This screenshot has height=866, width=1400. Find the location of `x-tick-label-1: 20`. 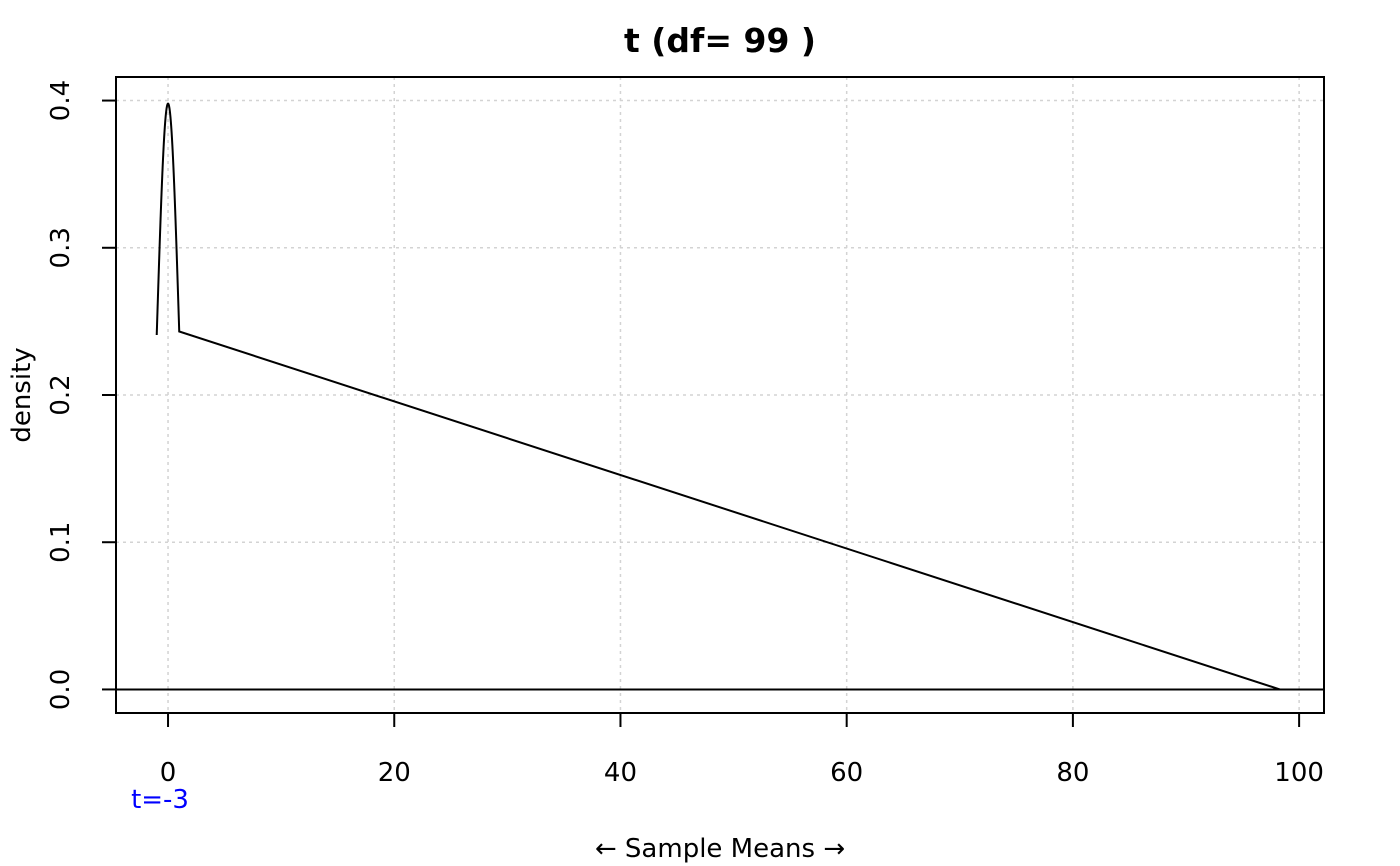

x-tick-label-1: 20 is located at coordinates (394, 773).